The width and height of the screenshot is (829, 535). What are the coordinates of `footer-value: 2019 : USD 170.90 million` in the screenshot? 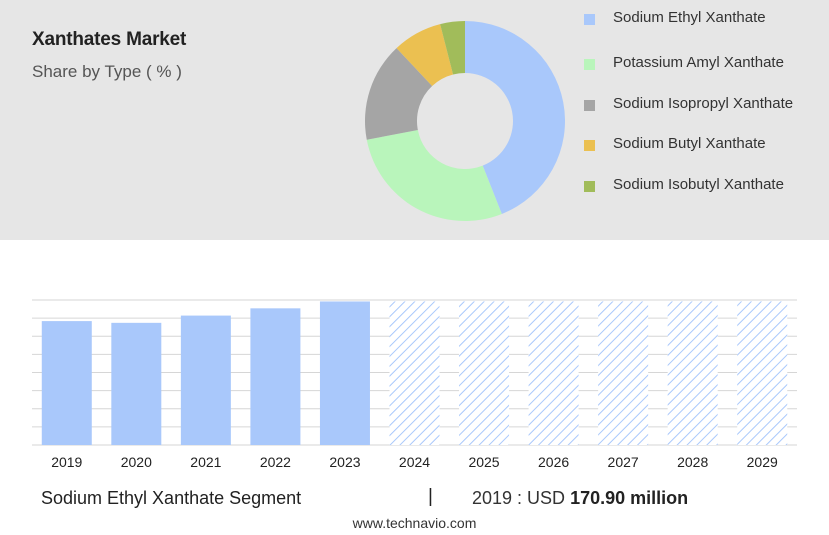 It's located at (580, 498).